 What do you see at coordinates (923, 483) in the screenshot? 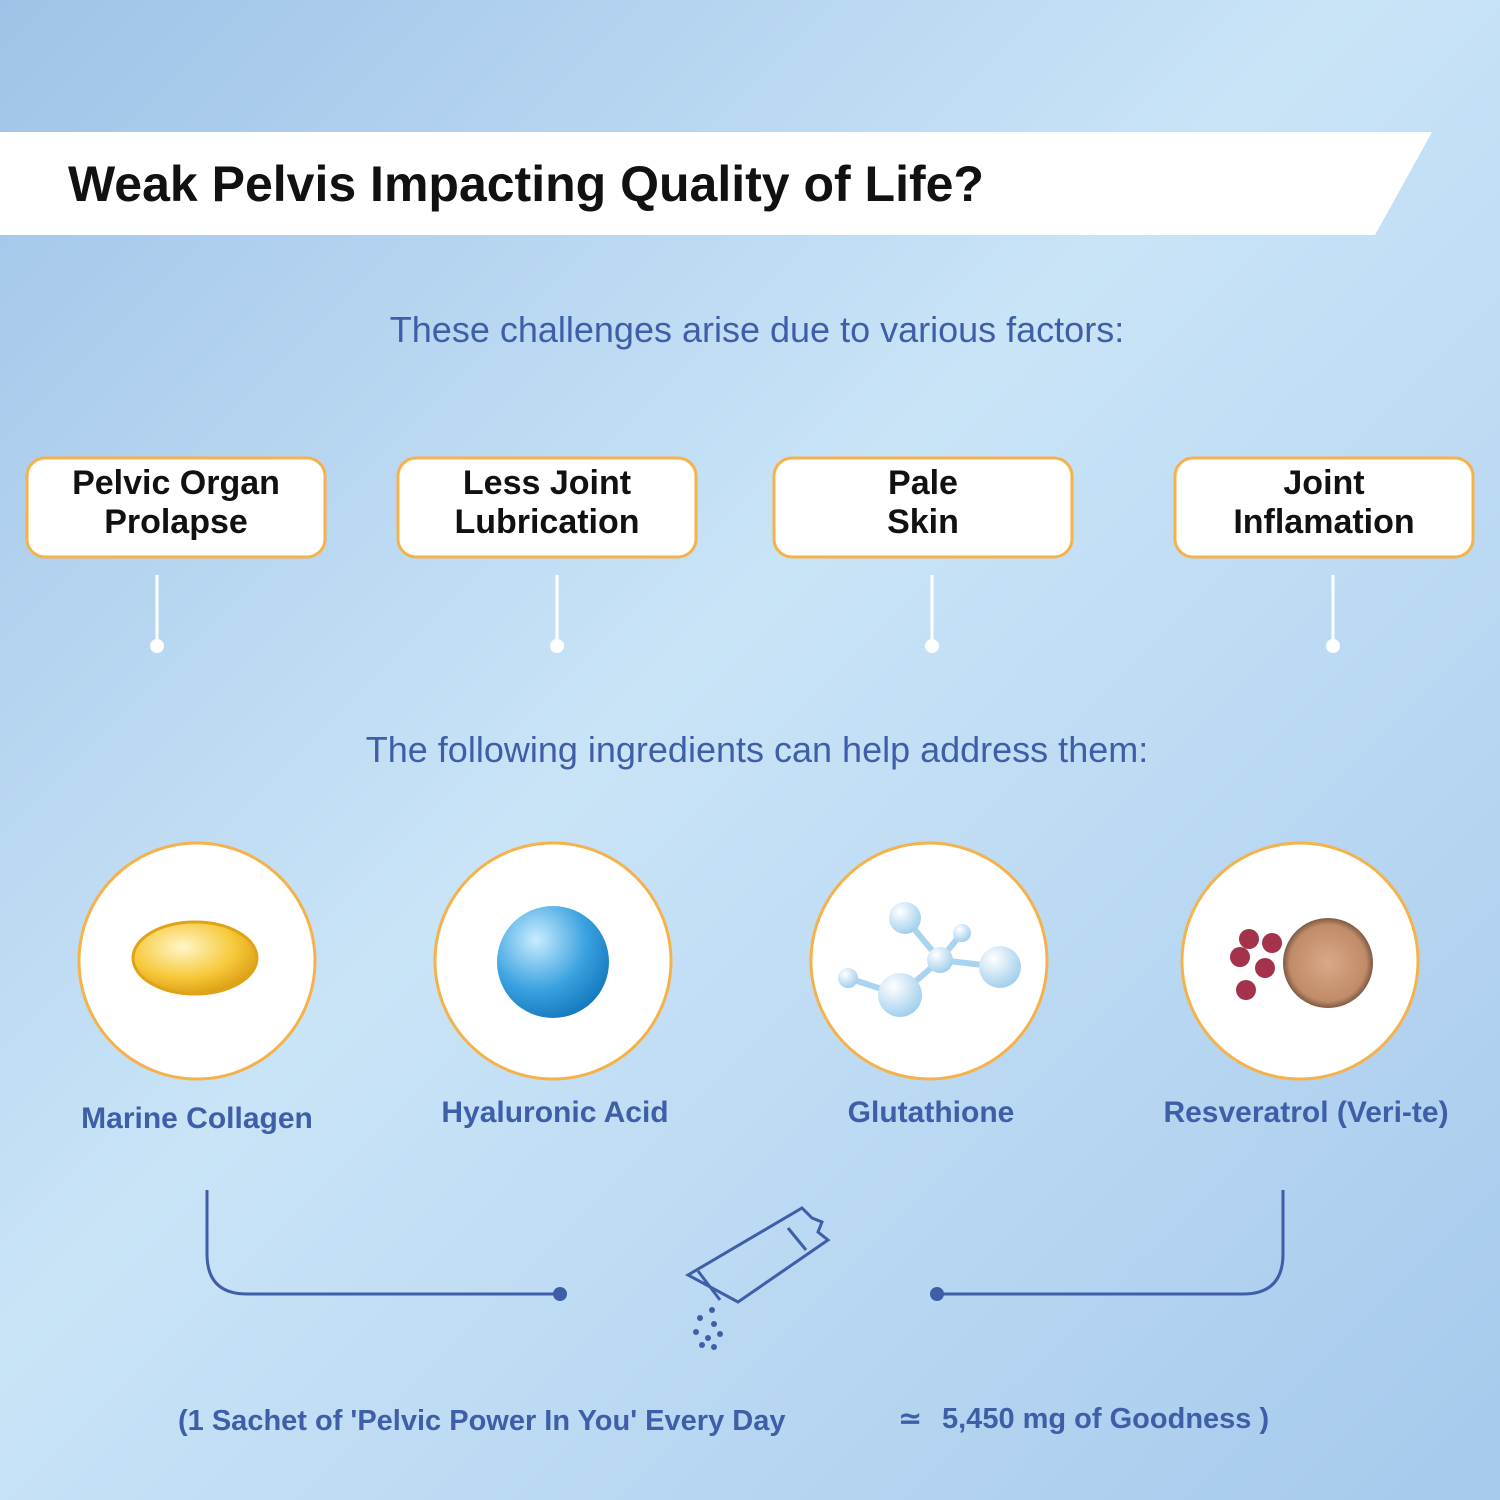
I see `challenge-label: Pale` at bounding box center [923, 483].